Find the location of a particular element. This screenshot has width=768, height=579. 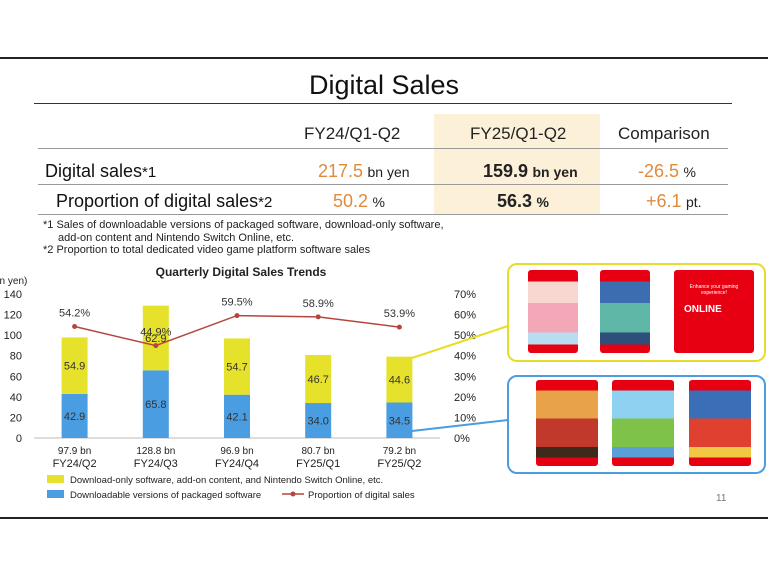

digital-sales-fy25: 159.9 bn yen is located at coordinates (530, 171).